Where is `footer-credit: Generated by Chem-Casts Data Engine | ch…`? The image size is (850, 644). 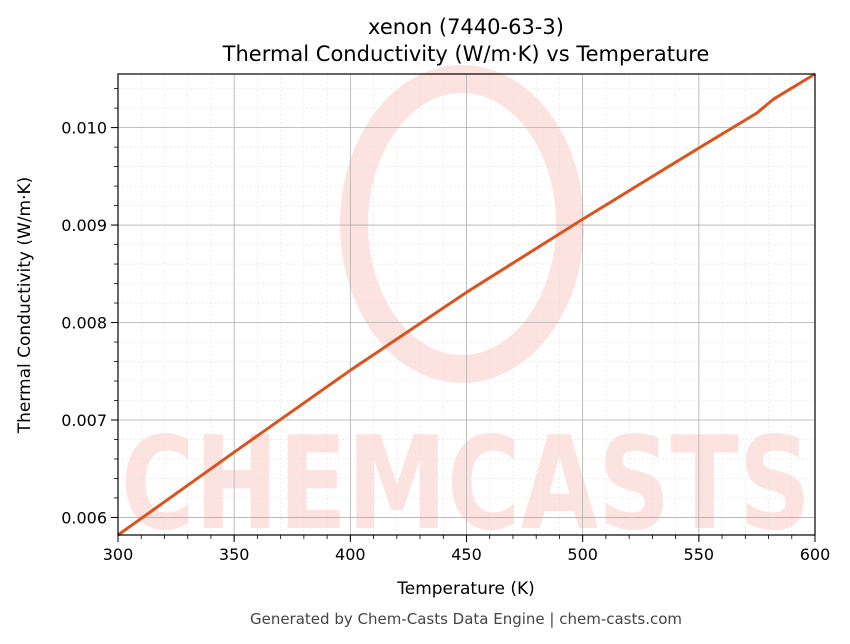 footer-credit: Generated by Chem-Casts Data Engine | ch… is located at coordinates (466, 619).